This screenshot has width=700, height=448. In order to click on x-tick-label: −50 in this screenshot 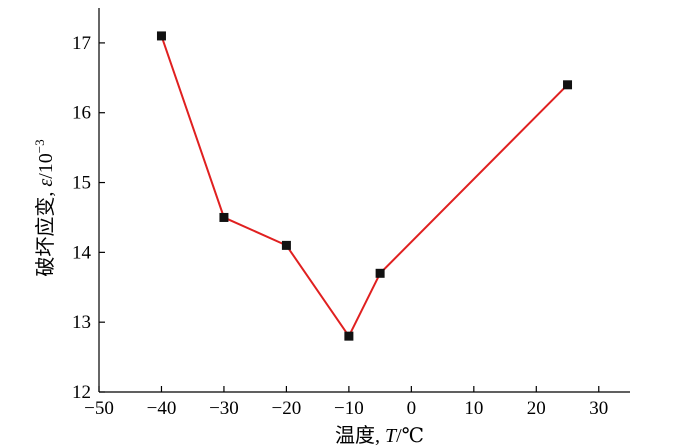, I will do `click(99, 408)`.